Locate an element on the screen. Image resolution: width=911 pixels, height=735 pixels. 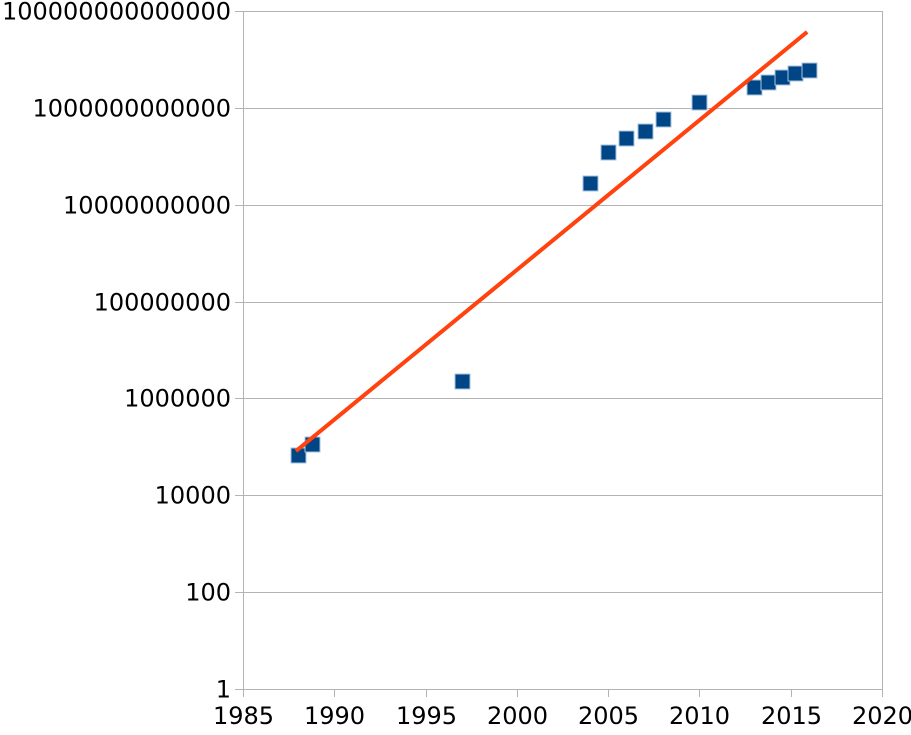
y-tick-label: 1 is located at coordinates (223, 690).